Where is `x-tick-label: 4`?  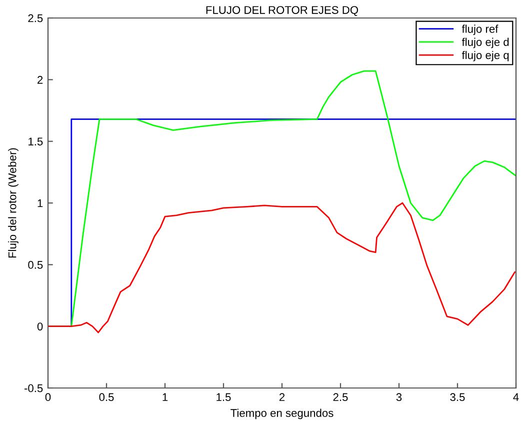 x-tick-label: 4 is located at coordinates (516, 397).